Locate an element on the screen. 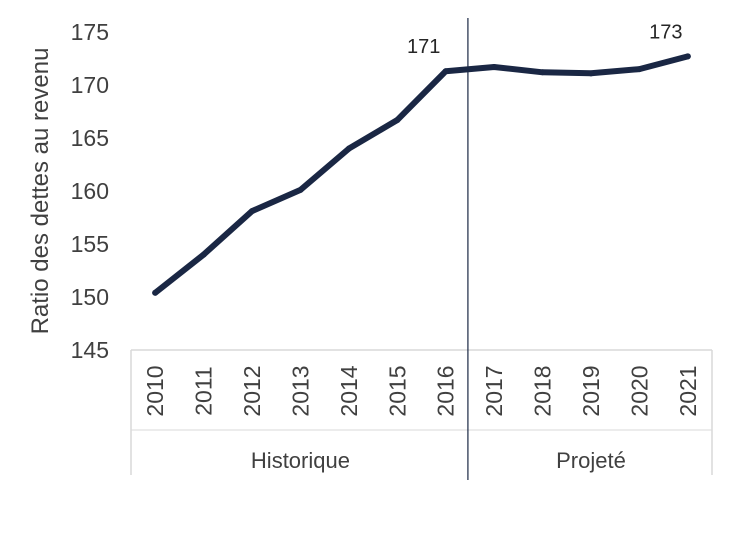 This screenshot has height=536, width=750. x-tick-label-2010: 2010 is located at coordinates (155, 390).